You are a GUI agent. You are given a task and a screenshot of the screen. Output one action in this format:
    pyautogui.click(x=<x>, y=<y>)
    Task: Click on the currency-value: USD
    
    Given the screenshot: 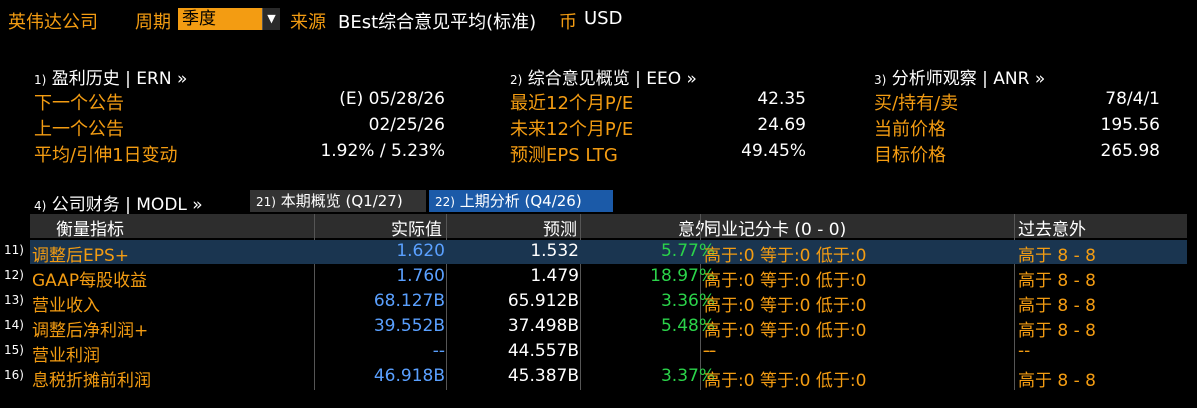 What is the action you would take?
    pyautogui.click(x=603, y=18)
    